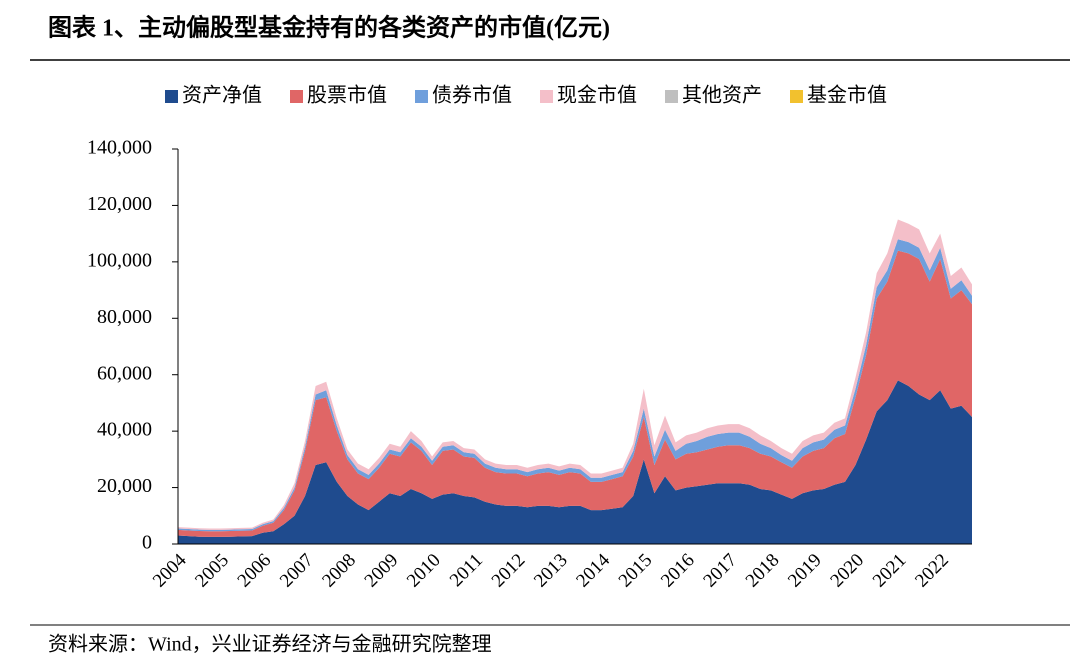 Image resolution: width=1080 pixels, height=667 pixels. Describe the element at coordinates (347, 95) in the screenshot. I see `legend-label: 股票市值` at that location.